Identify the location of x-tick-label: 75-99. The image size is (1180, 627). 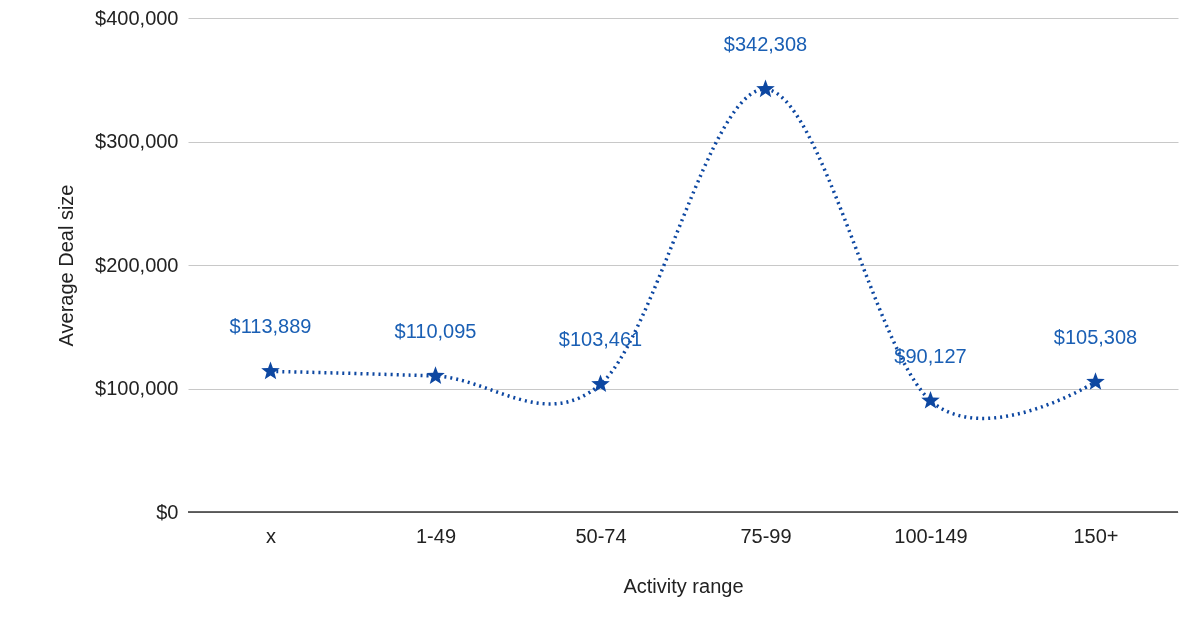
(766, 535).